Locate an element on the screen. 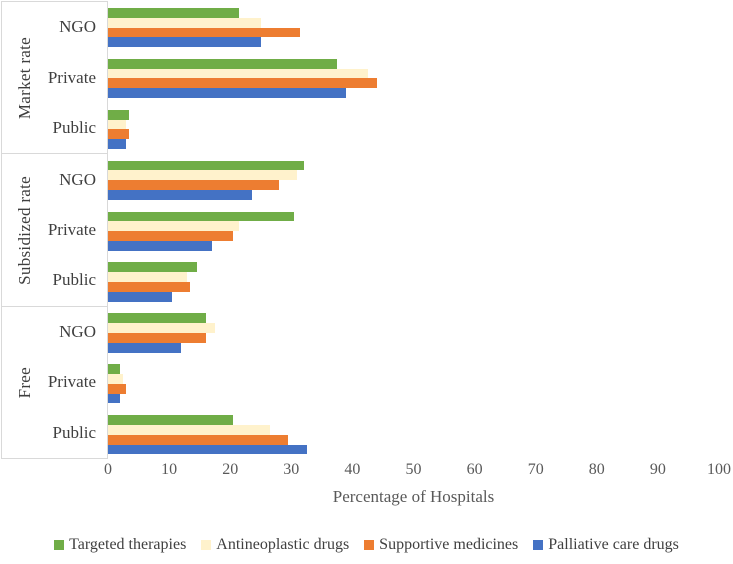 Image resolution: width=733 pixels, height=564 pixels. axis-group-3: Free NGO Private Public is located at coordinates (54, 382).